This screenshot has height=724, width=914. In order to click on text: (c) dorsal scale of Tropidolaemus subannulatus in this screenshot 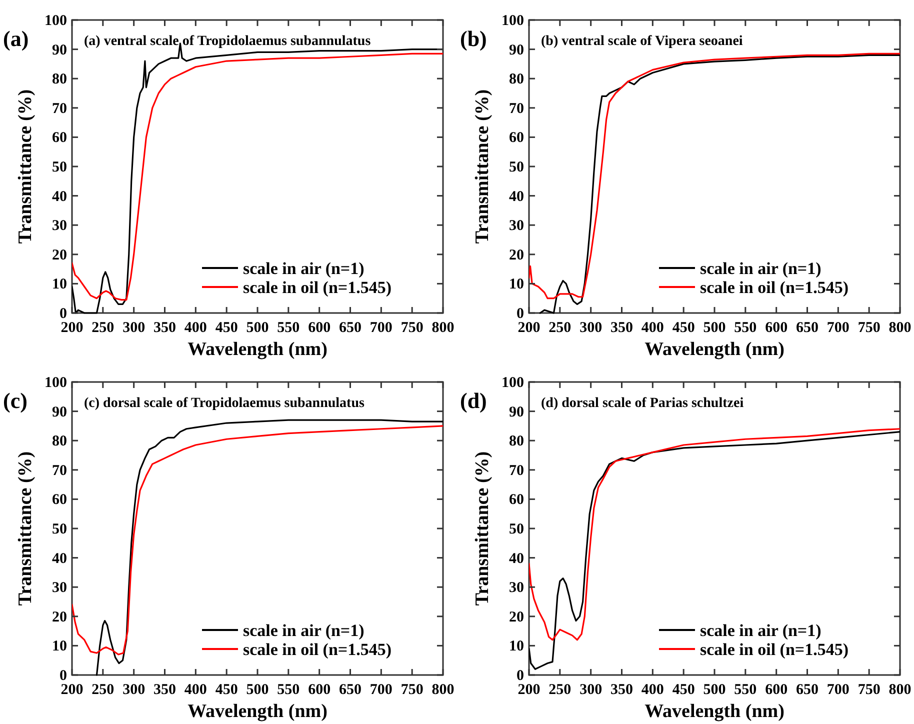, I will do `click(224, 403)`.